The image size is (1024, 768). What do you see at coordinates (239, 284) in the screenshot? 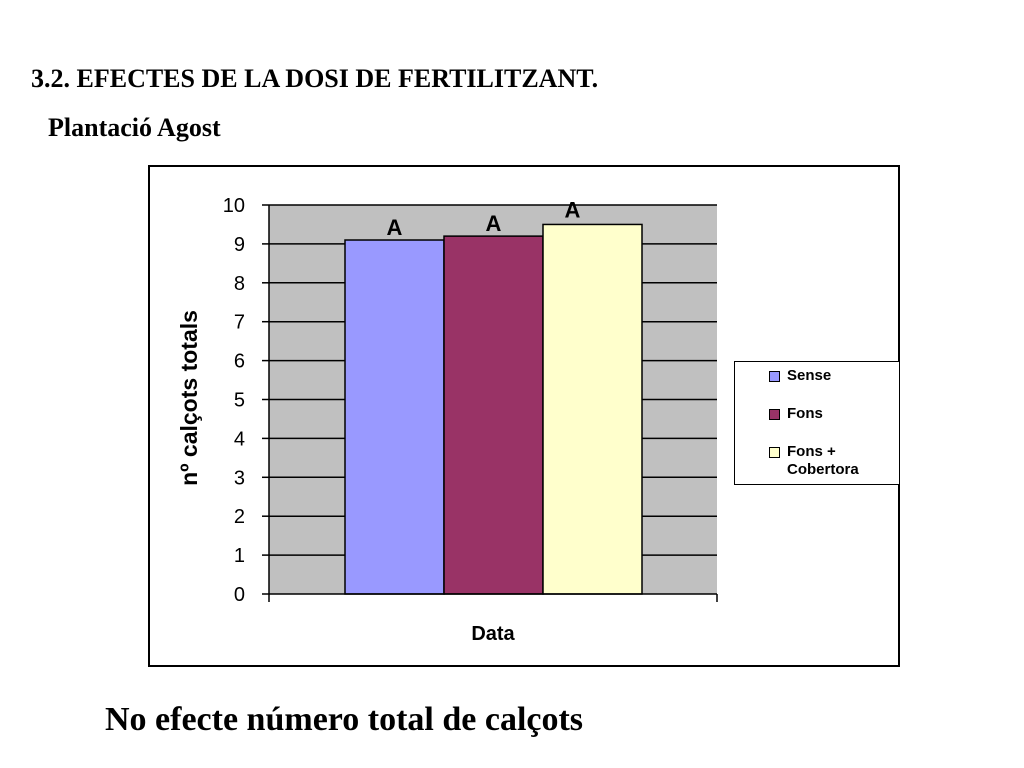
I see `y-tick-label: 8` at bounding box center [239, 284].